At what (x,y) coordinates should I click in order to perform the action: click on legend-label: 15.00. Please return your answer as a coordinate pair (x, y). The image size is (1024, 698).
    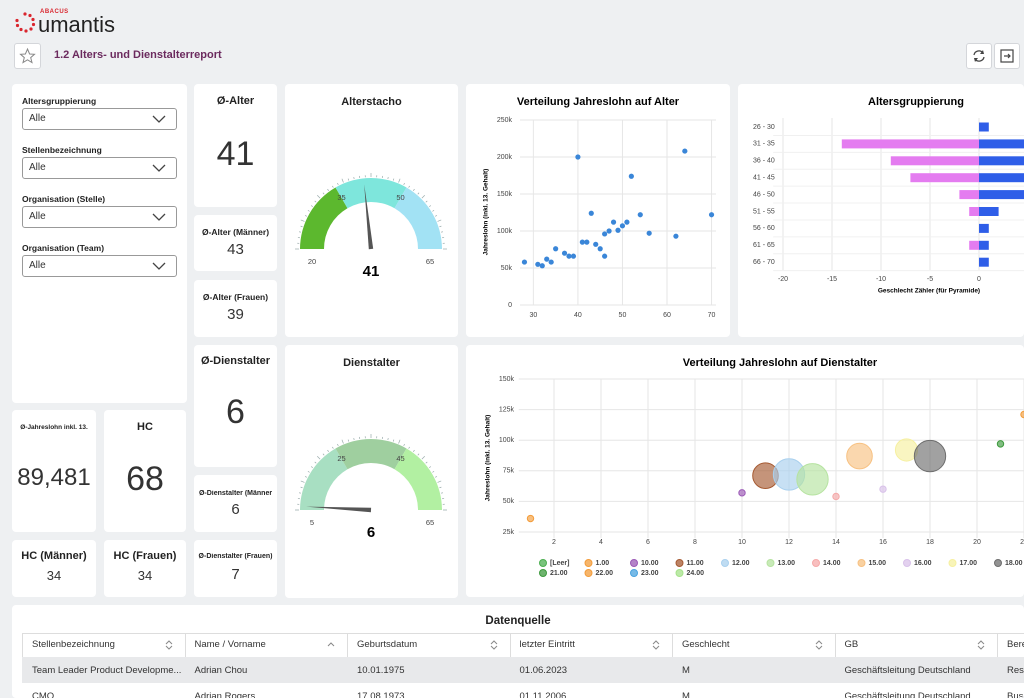
    Looking at the image, I should click on (878, 563).